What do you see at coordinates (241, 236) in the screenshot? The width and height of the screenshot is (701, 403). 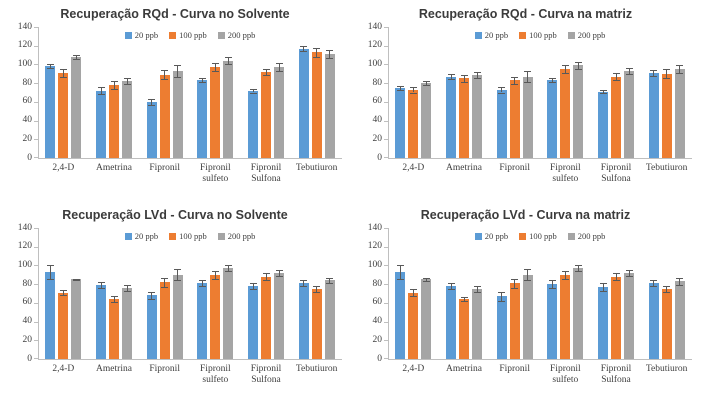 I see `legend-label: 200 ppb` at bounding box center [241, 236].